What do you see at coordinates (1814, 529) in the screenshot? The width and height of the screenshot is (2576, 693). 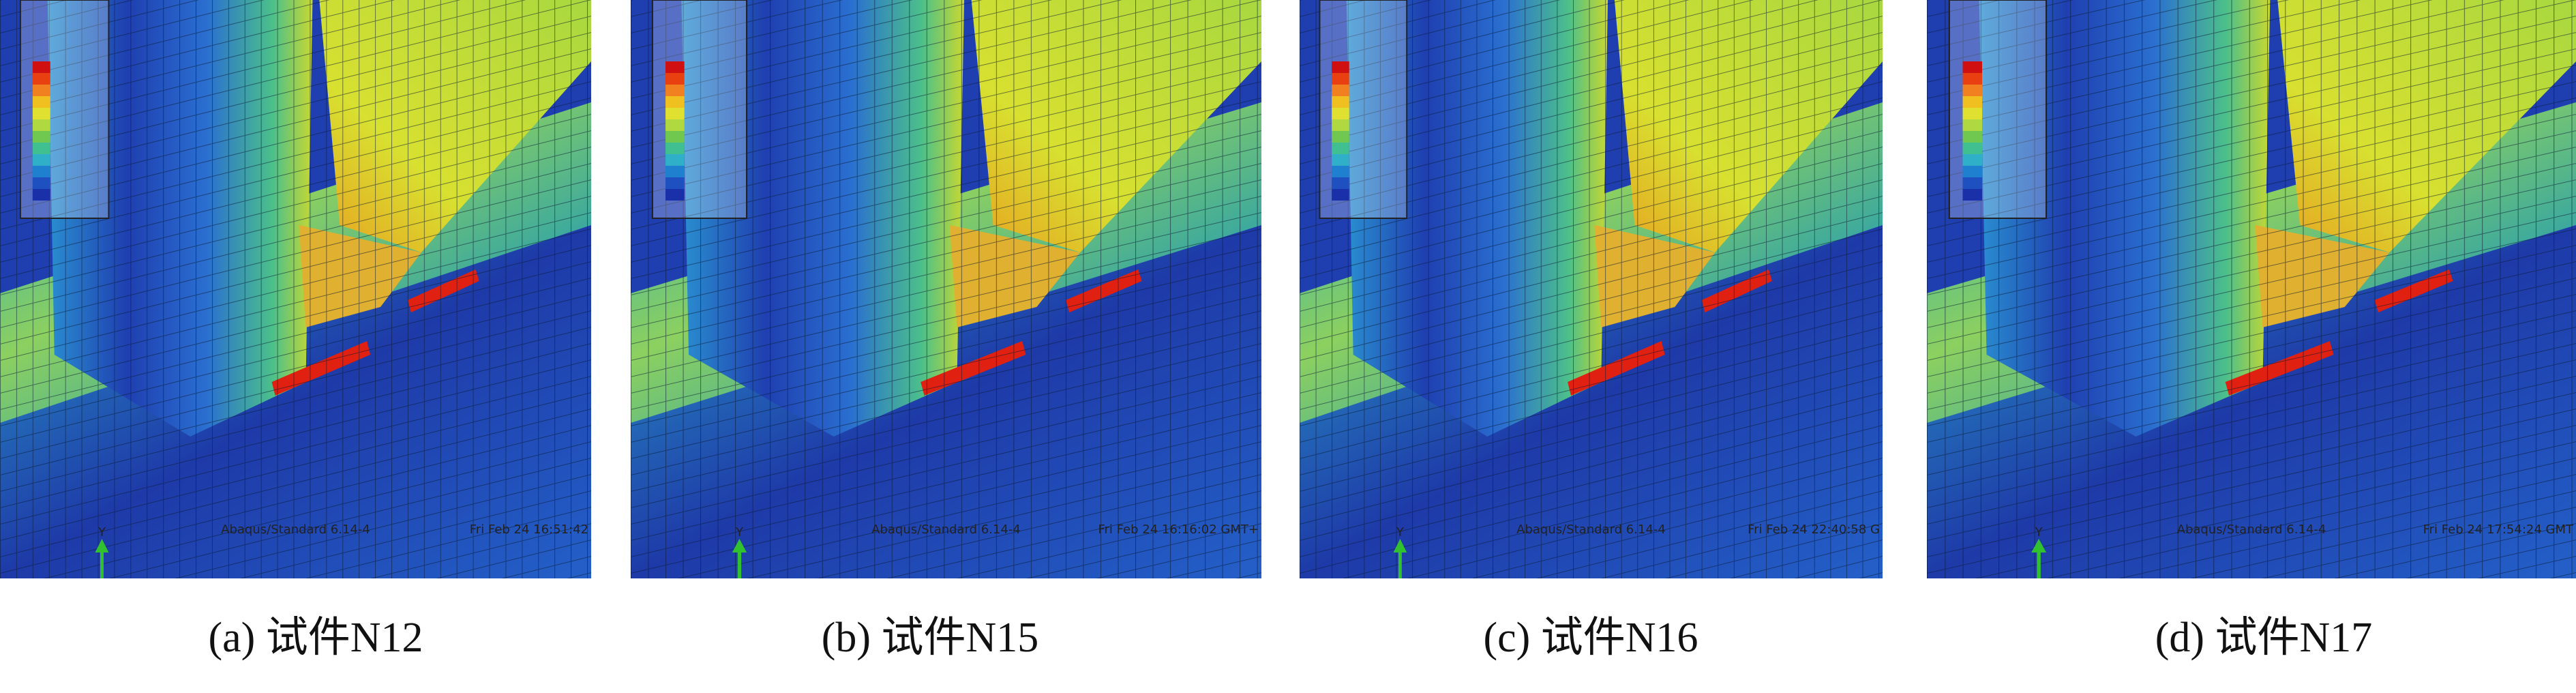 I see `timestamp: Fri Feb 24 22:40:58 G` at bounding box center [1814, 529].